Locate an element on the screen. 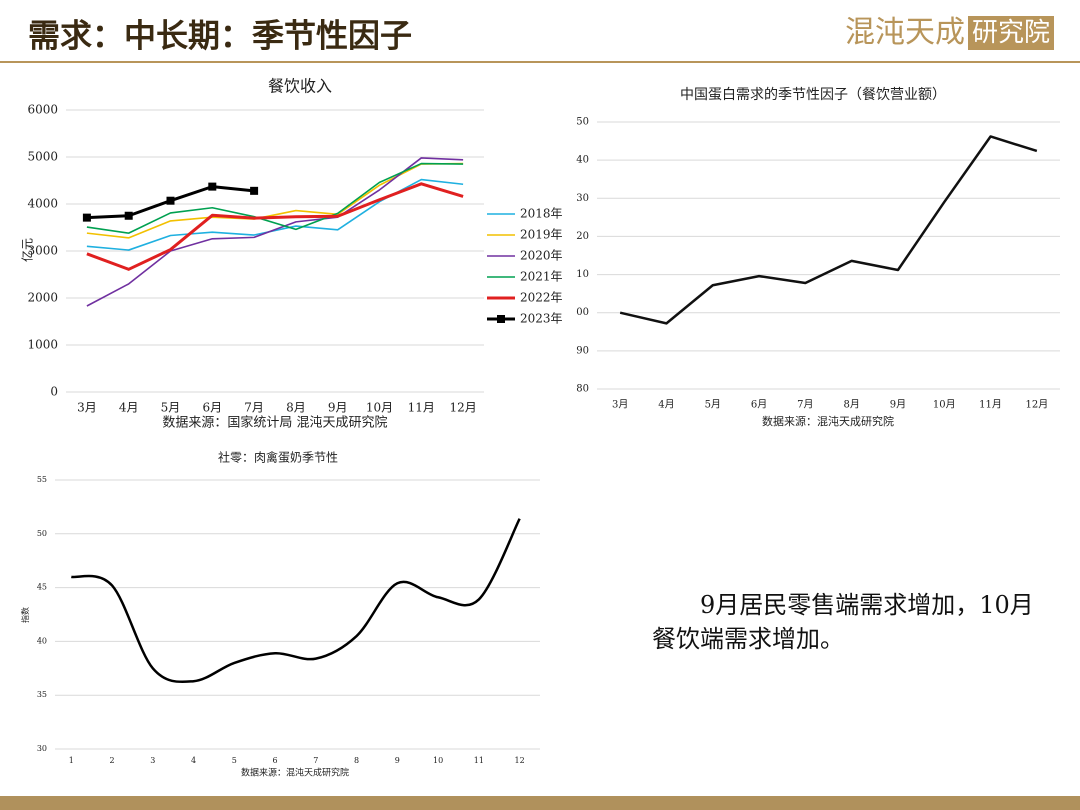 The height and width of the screenshot is (810, 1080). x-tick-label: 2 is located at coordinates (112, 760).